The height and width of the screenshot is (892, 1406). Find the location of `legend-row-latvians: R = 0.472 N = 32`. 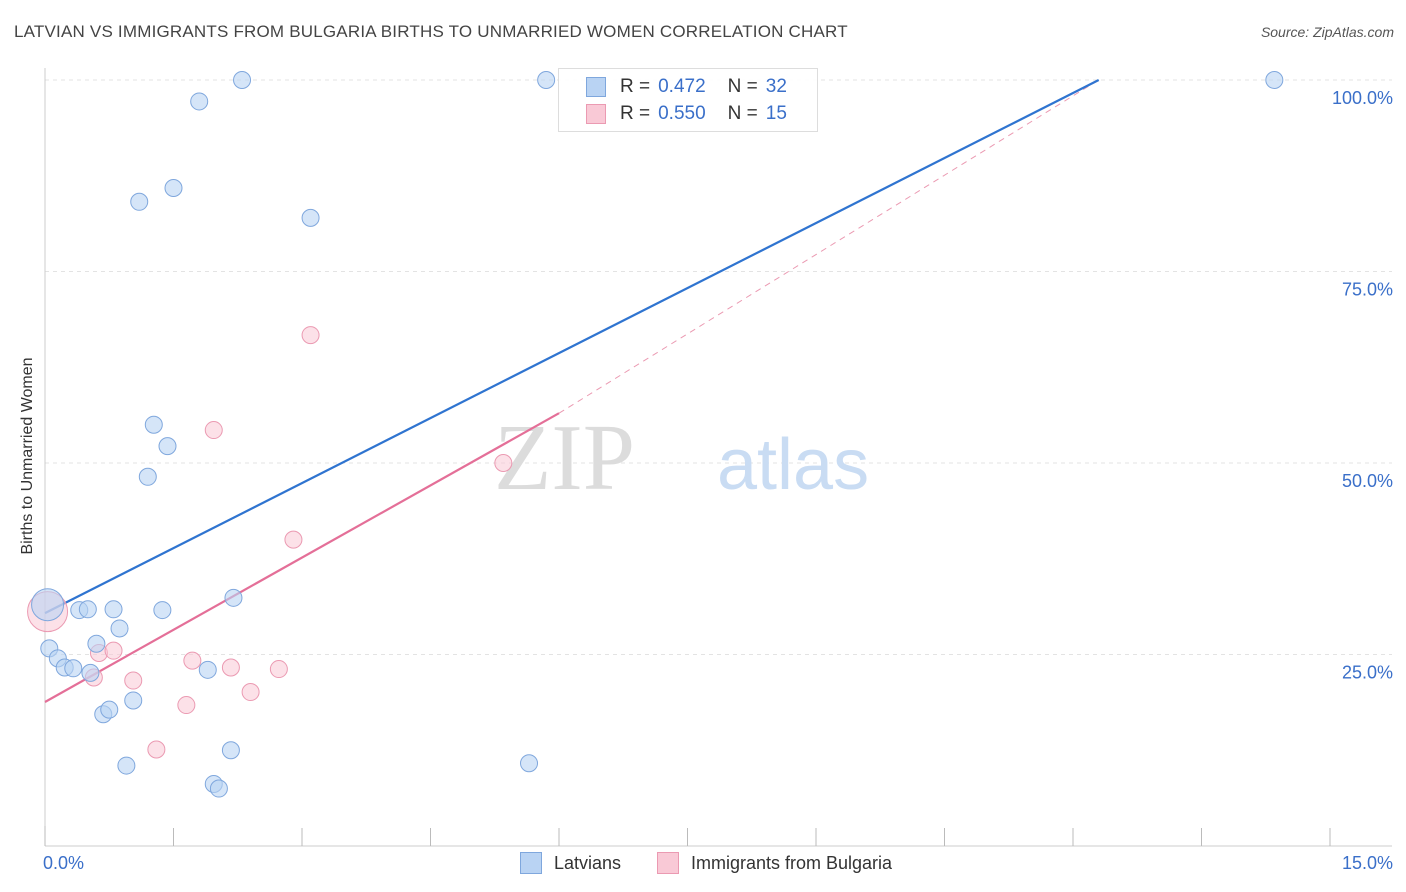

legend-row-latvians: R = 0.472 N = 32 is located at coordinates (686, 87).